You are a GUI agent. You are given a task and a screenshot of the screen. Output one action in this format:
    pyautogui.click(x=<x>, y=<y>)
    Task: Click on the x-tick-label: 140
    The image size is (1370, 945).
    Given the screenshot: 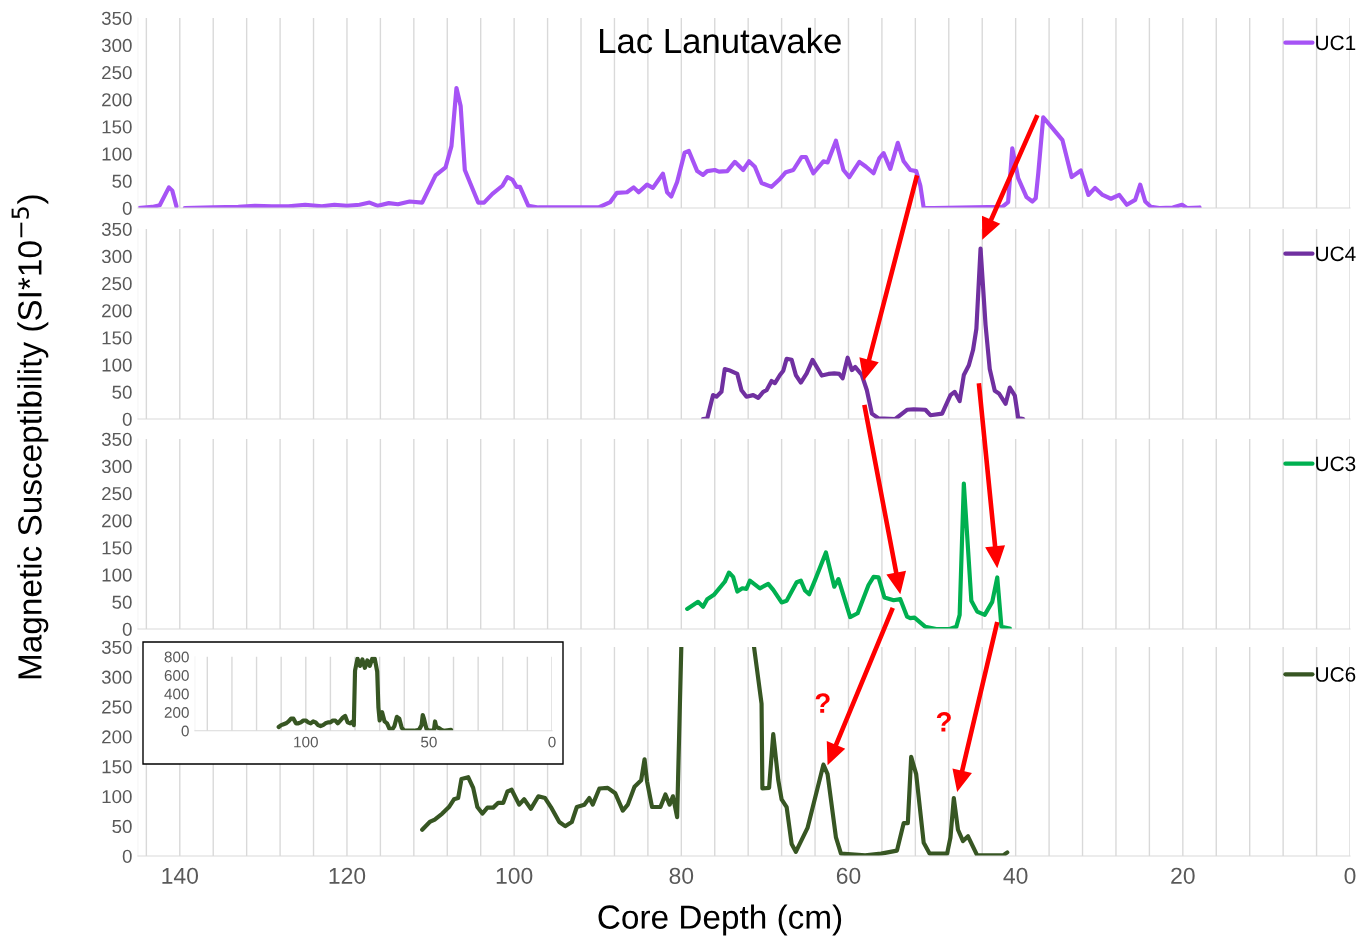 What is the action you would take?
    pyautogui.click(x=180, y=875)
    